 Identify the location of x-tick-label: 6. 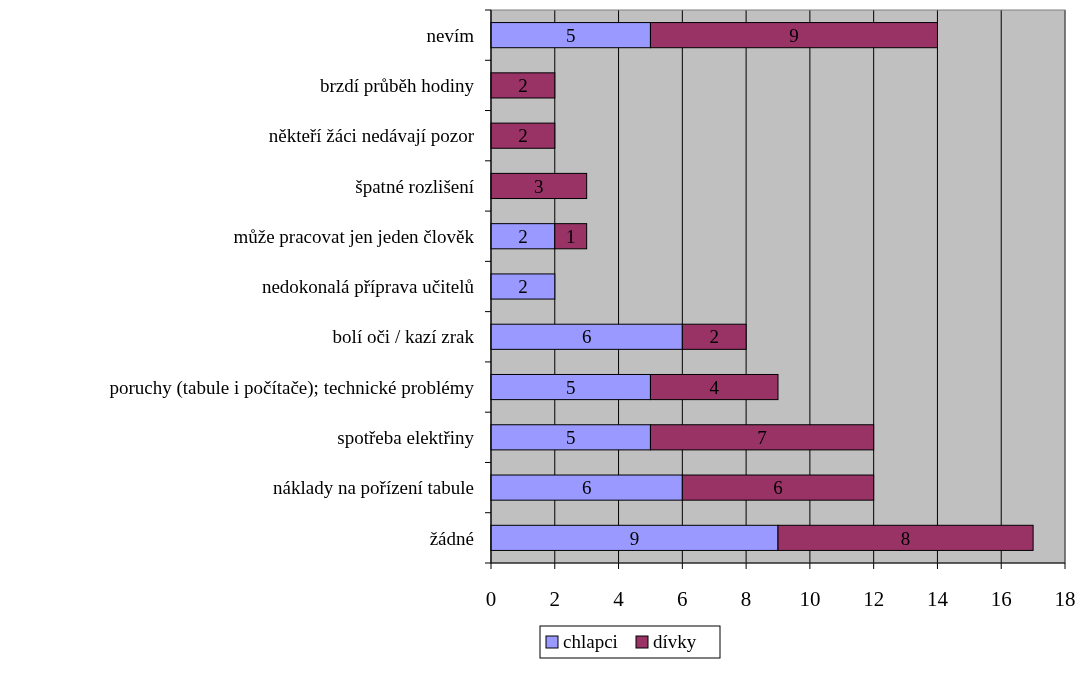
(682, 599).